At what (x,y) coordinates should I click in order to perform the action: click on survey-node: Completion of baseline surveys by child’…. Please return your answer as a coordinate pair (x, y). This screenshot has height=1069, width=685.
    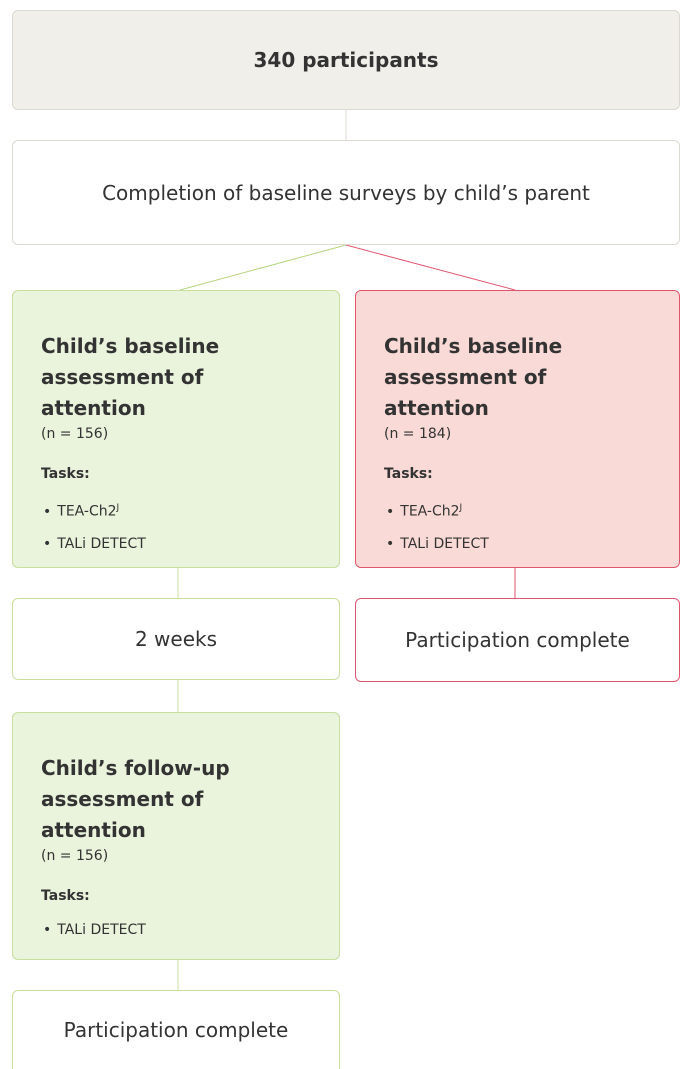
    Looking at the image, I should click on (346, 192).